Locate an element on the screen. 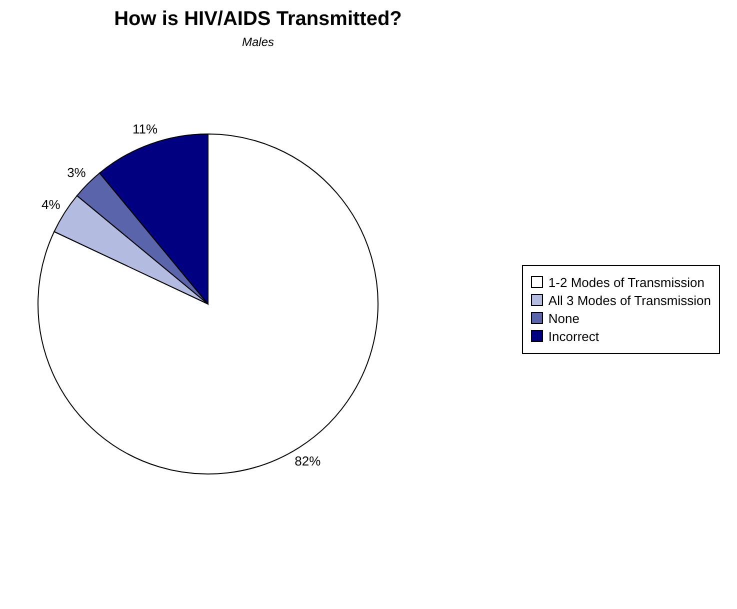 The height and width of the screenshot is (609, 737). data-label: 3% is located at coordinates (76, 172).